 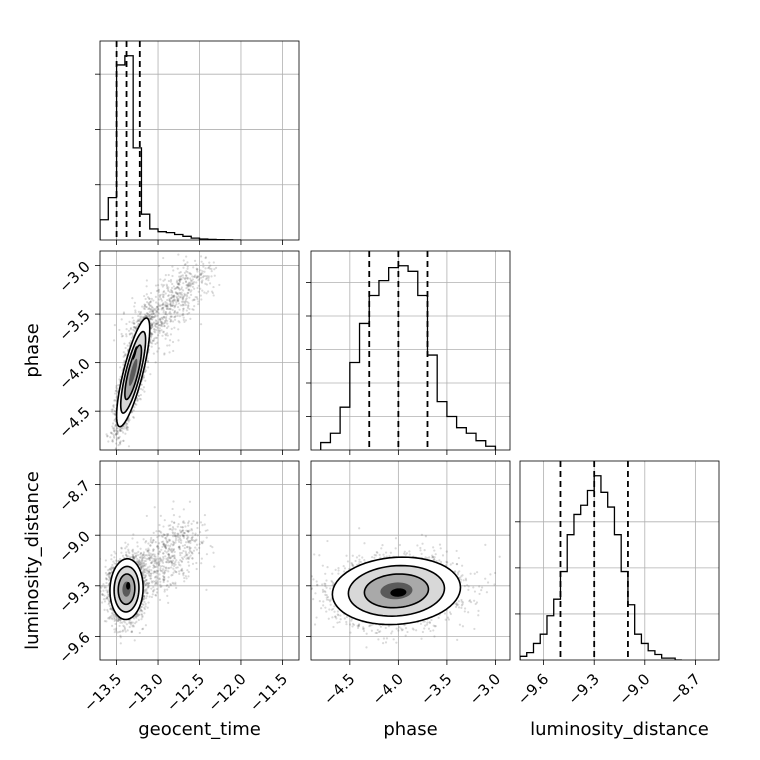 What do you see at coordinates (619, 729) in the screenshot?
I see `x-axis-label-luminosity_distance: luminosity_distance` at bounding box center [619, 729].